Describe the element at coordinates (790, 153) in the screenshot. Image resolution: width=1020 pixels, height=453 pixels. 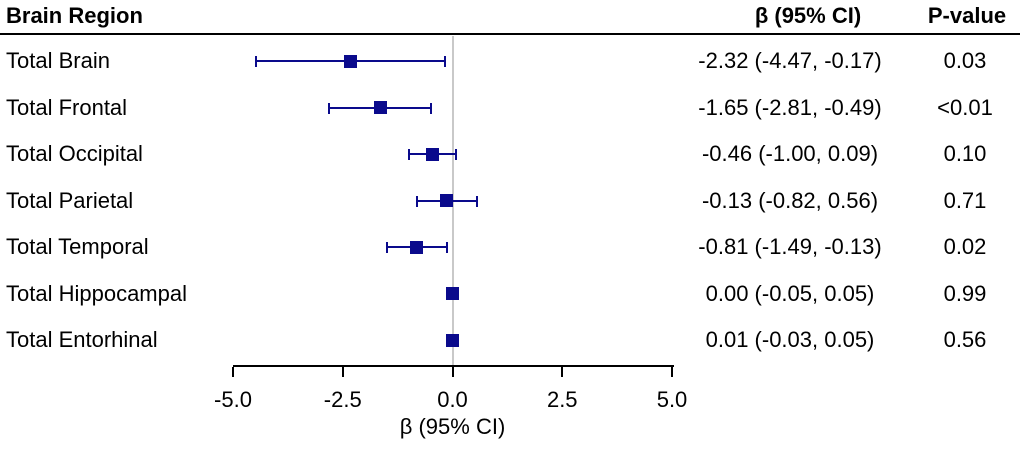
I see `beta-ci-value: -0.46 (-1.00, 0.09)` at that location.